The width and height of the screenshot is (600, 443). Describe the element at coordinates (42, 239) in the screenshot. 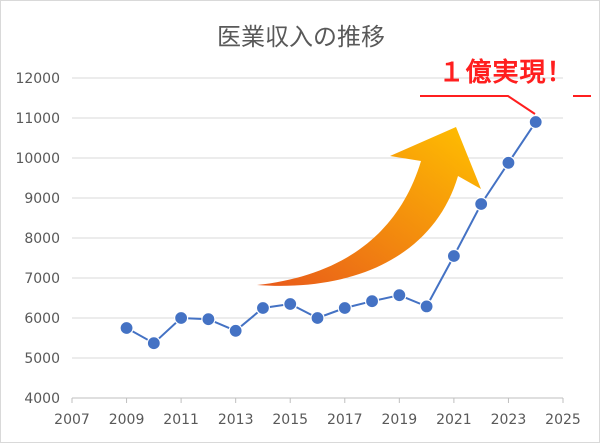

I see `y-tick-label: 8000` at that location.